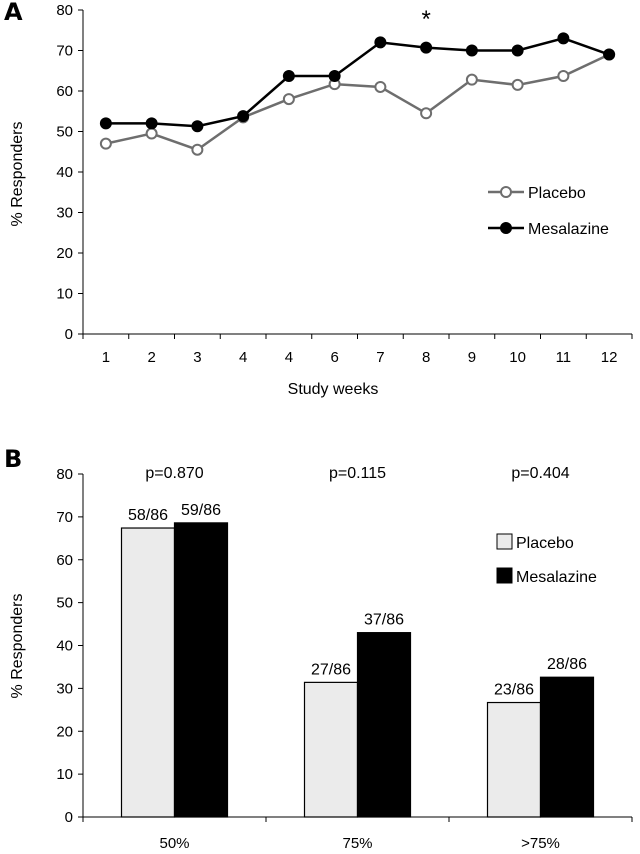 Image resolution: width=640 pixels, height=854 pixels. What do you see at coordinates (64, 560) in the screenshot?
I see `panel-b-y-tick-label: 60` at bounding box center [64, 560].